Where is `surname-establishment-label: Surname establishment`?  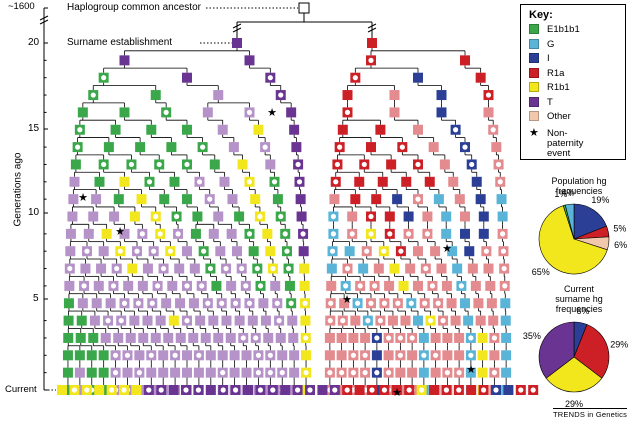 surname-establishment-label: Surname establishment is located at coordinates (120, 42).